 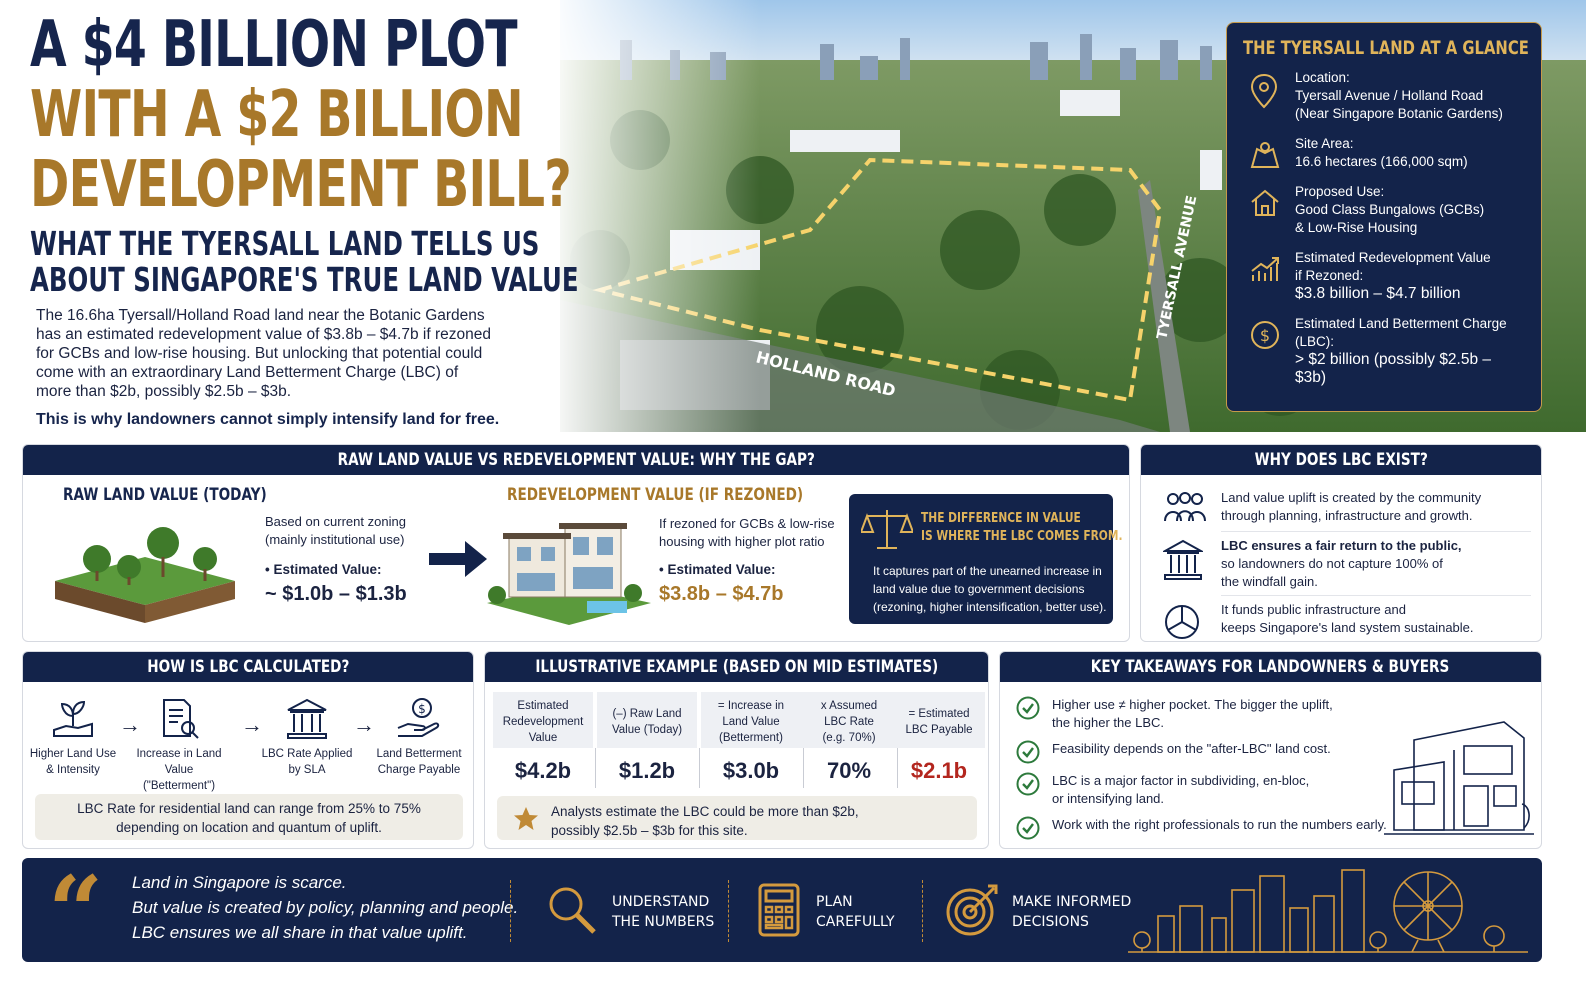 I want to click on takeaway-3-line-2: or intensifying land., so click(x=1108, y=798).